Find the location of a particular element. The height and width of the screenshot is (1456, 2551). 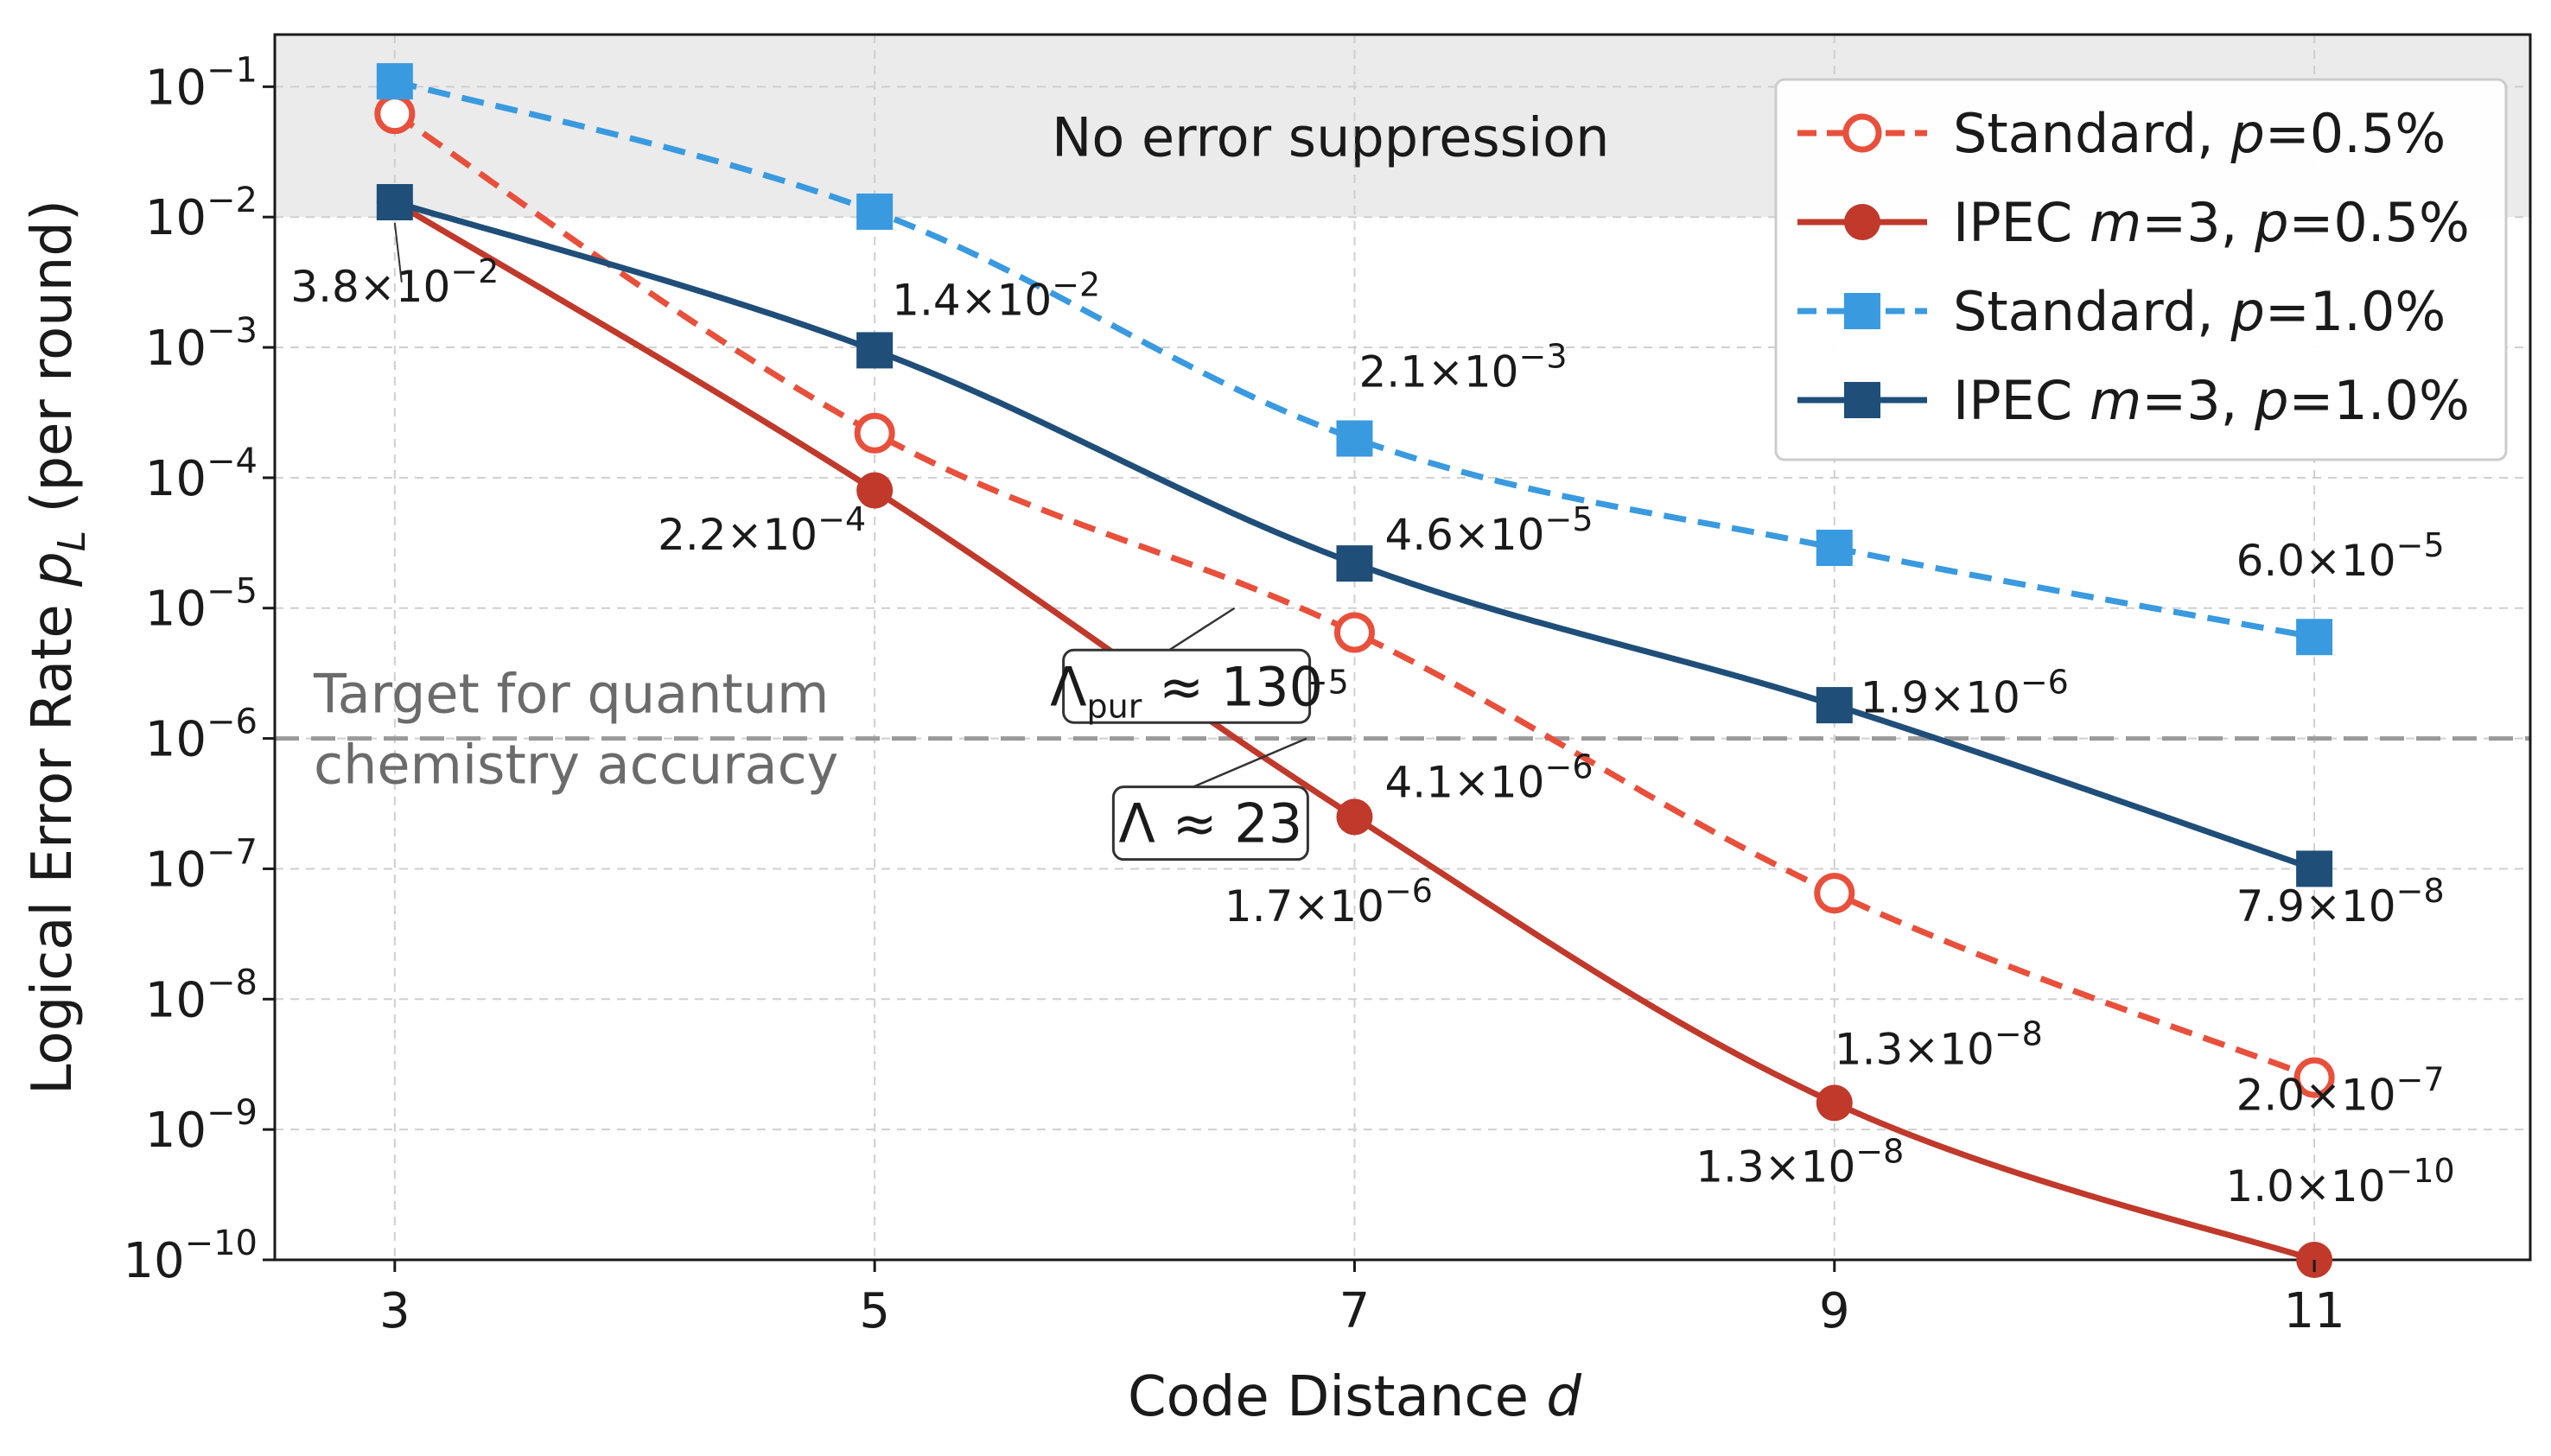

legend-label: Standard, p=0.5% is located at coordinates (2199, 133).